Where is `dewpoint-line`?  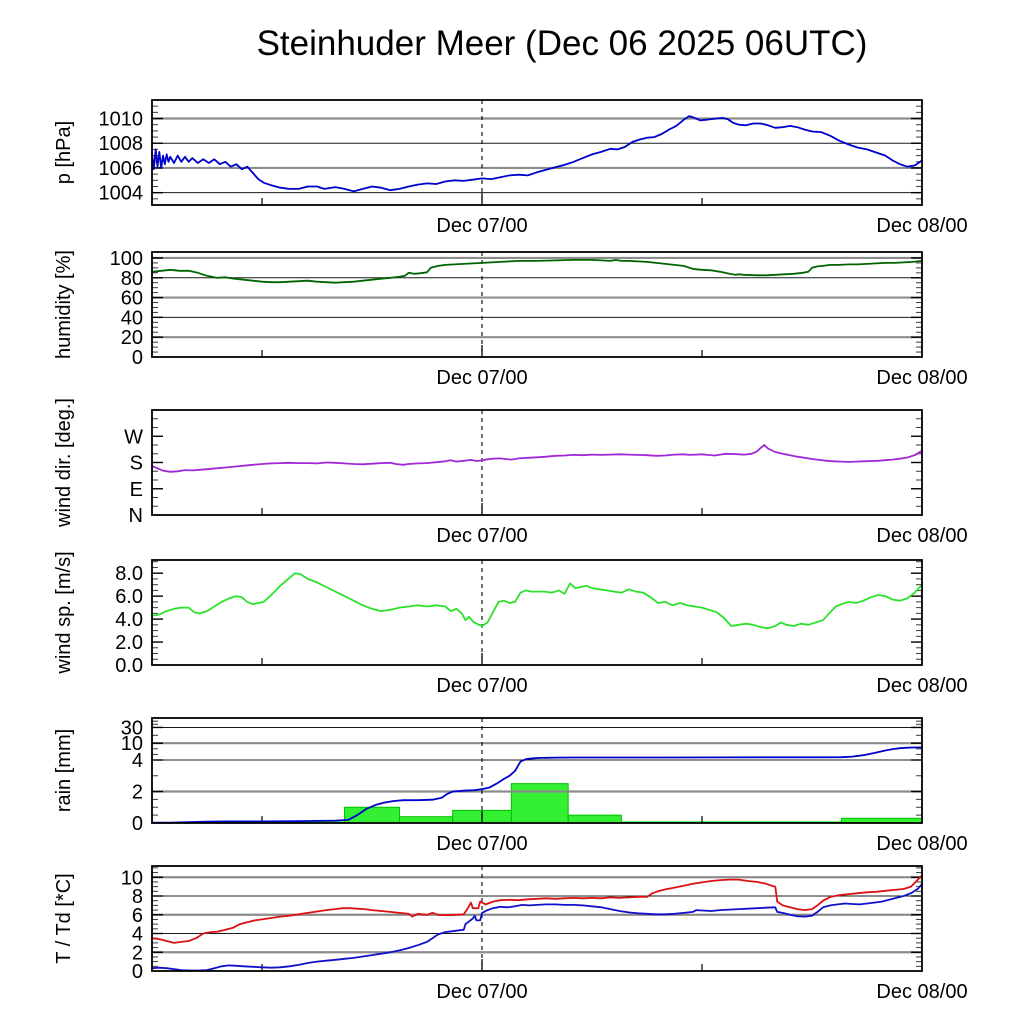 dewpoint-line is located at coordinates (537, 927).